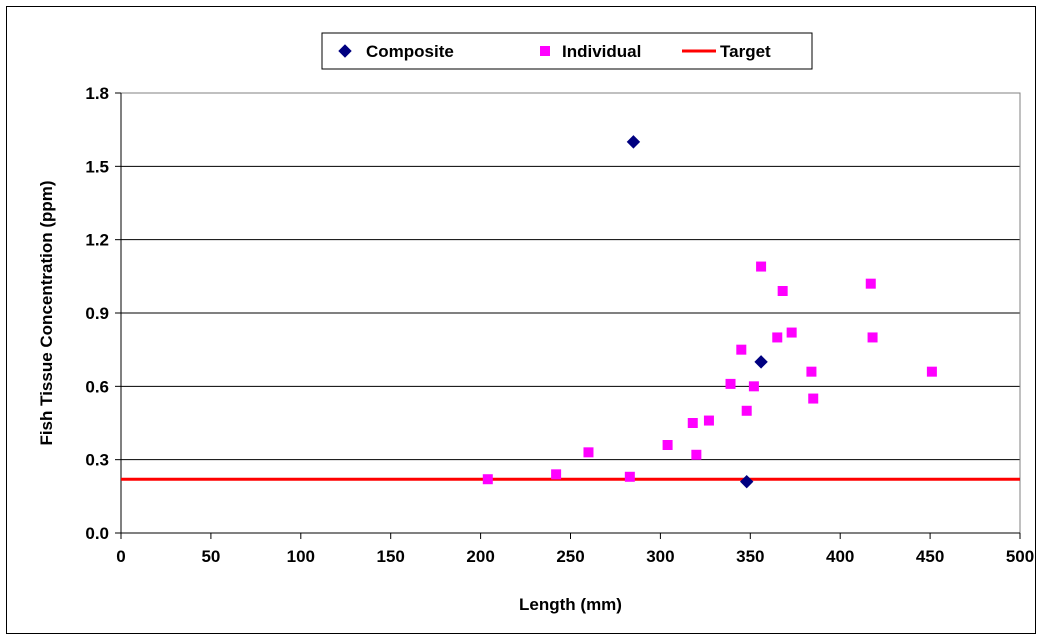 The image size is (1043, 640). Describe the element at coordinates (930, 556) in the screenshot. I see `x-tick-label: 450` at that location.